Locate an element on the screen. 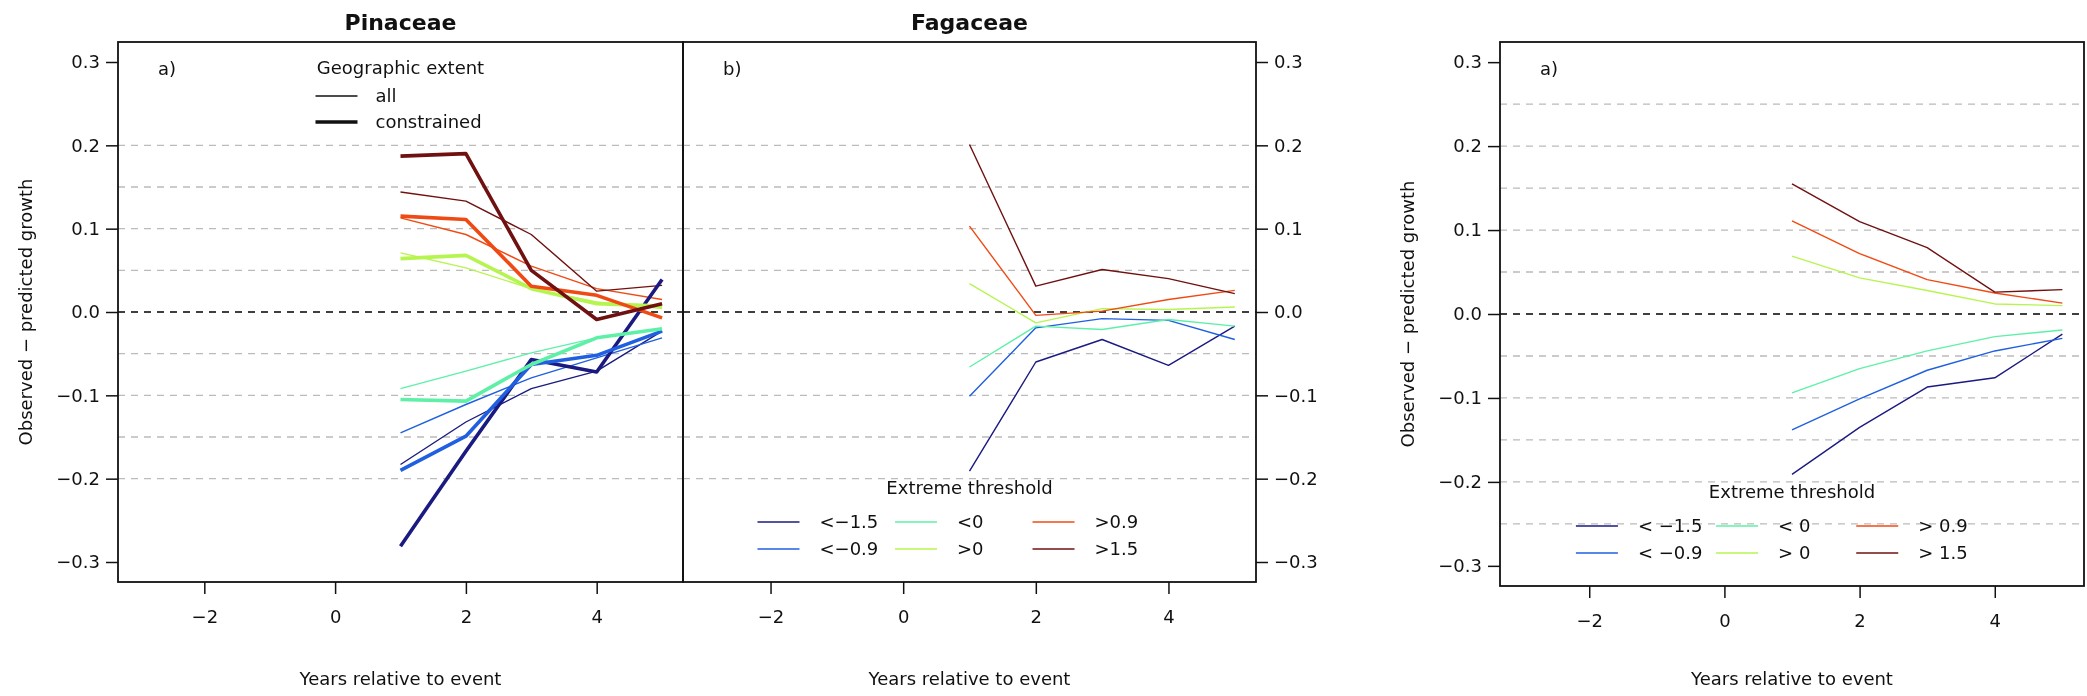 This screenshot has width=2087, height=696. y2-tick-label: −0.3 is located at coordinates (1296, 562).